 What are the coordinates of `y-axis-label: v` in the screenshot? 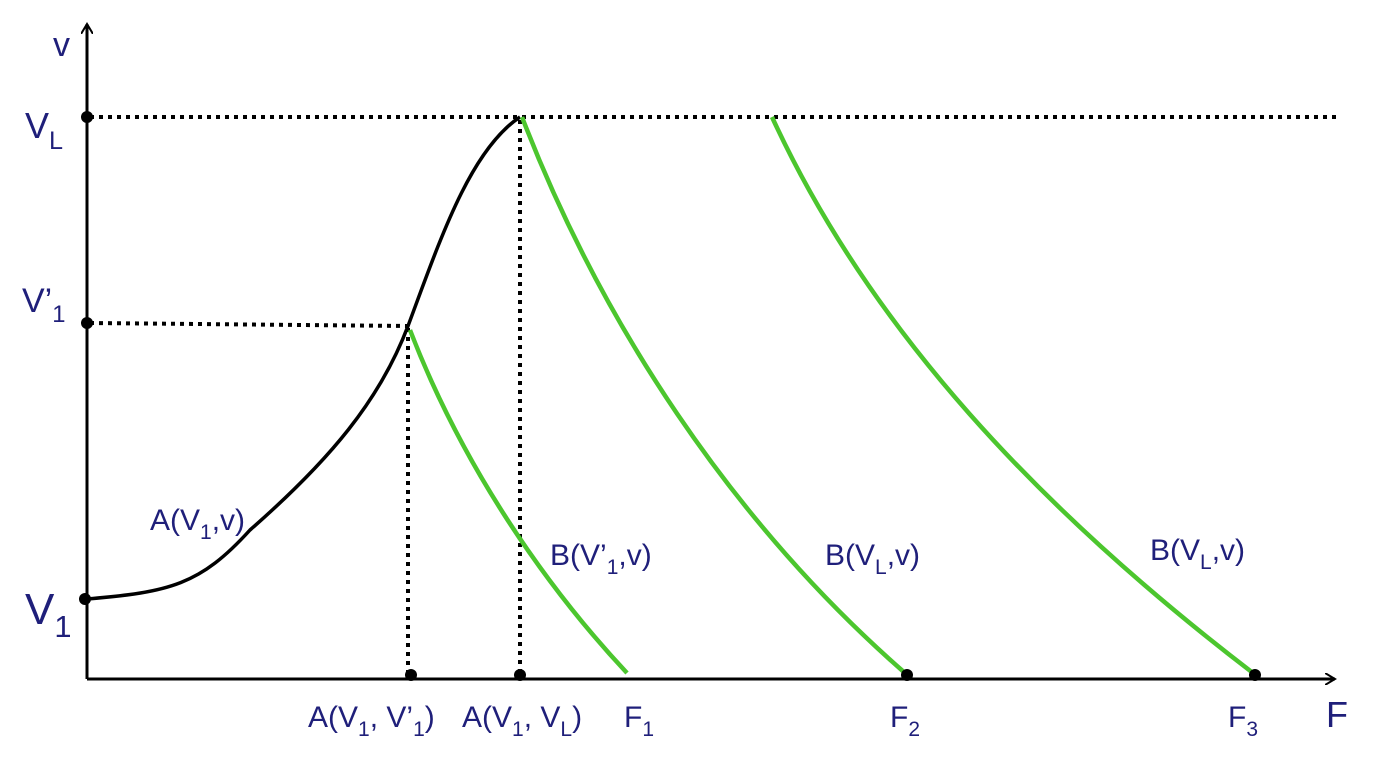 It's located at (61, 45).